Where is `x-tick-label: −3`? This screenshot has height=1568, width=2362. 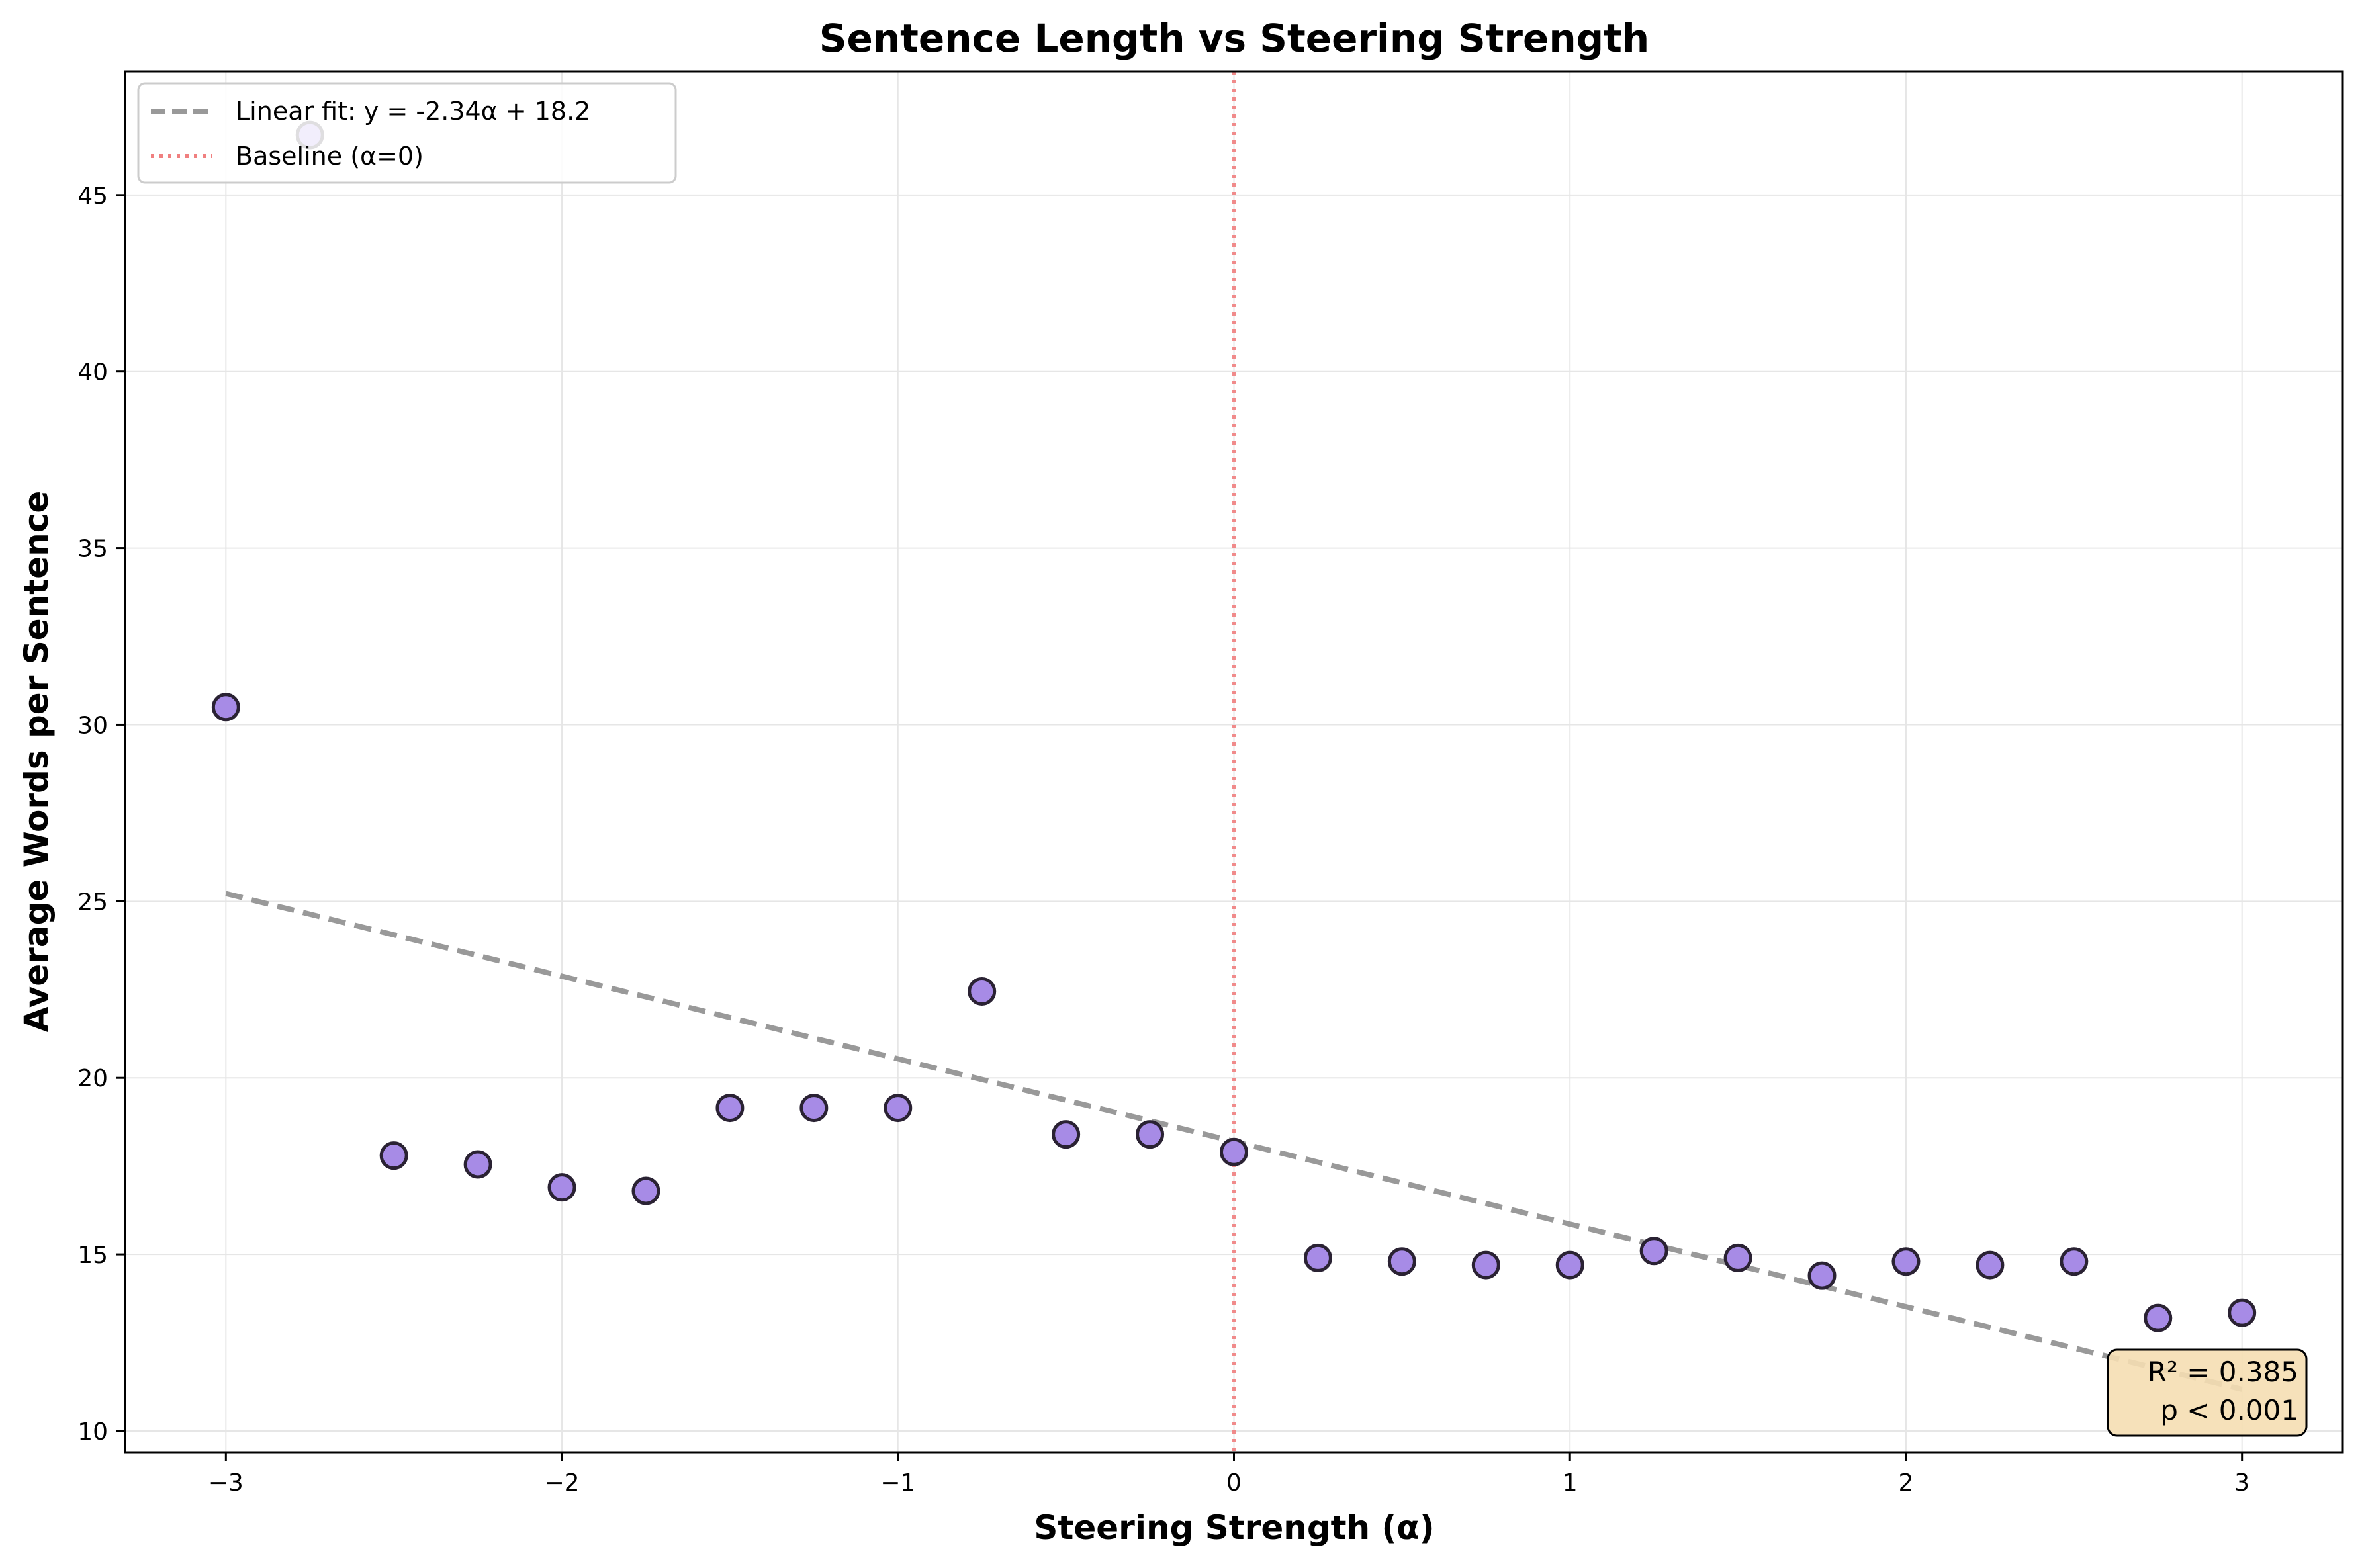 x-tick-label: −3 is located at coordinates (226, 1483).